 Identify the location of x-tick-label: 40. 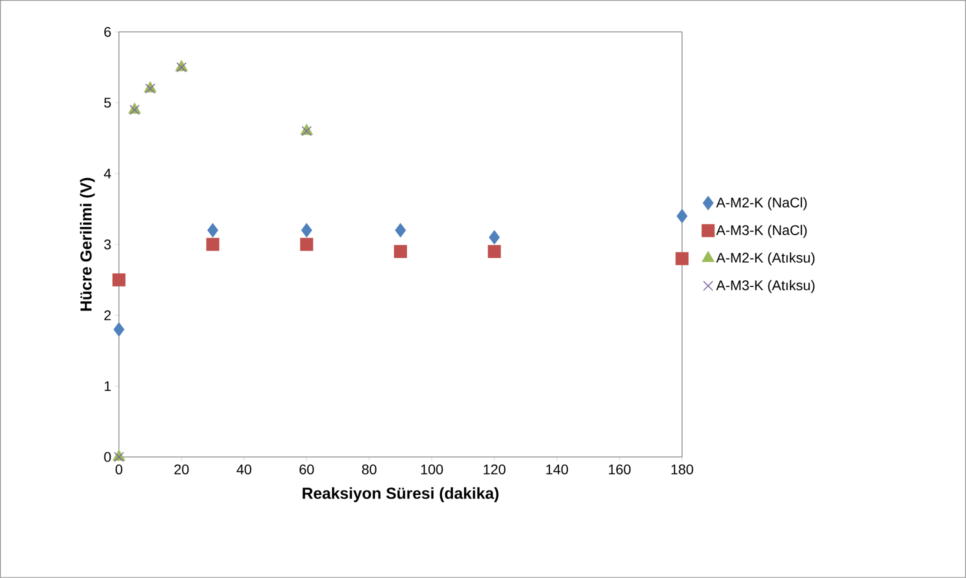
(244, 469).